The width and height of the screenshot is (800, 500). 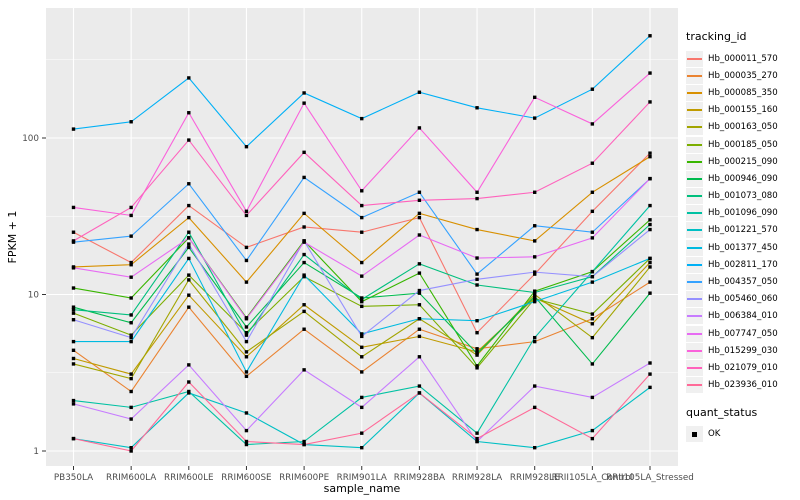 I want to click on y-tick-label: 100, so click(x=30, y=139).